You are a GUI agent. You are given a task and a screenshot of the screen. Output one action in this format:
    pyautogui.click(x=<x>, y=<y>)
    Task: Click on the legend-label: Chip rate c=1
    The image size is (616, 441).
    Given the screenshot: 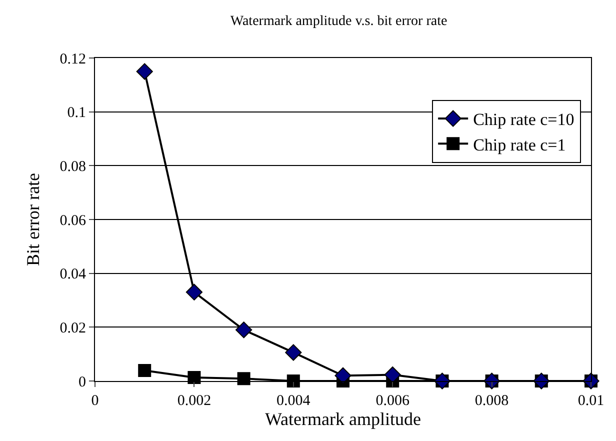 What is the action you would take?
    pyautogui.click(x=519, y=144)
    